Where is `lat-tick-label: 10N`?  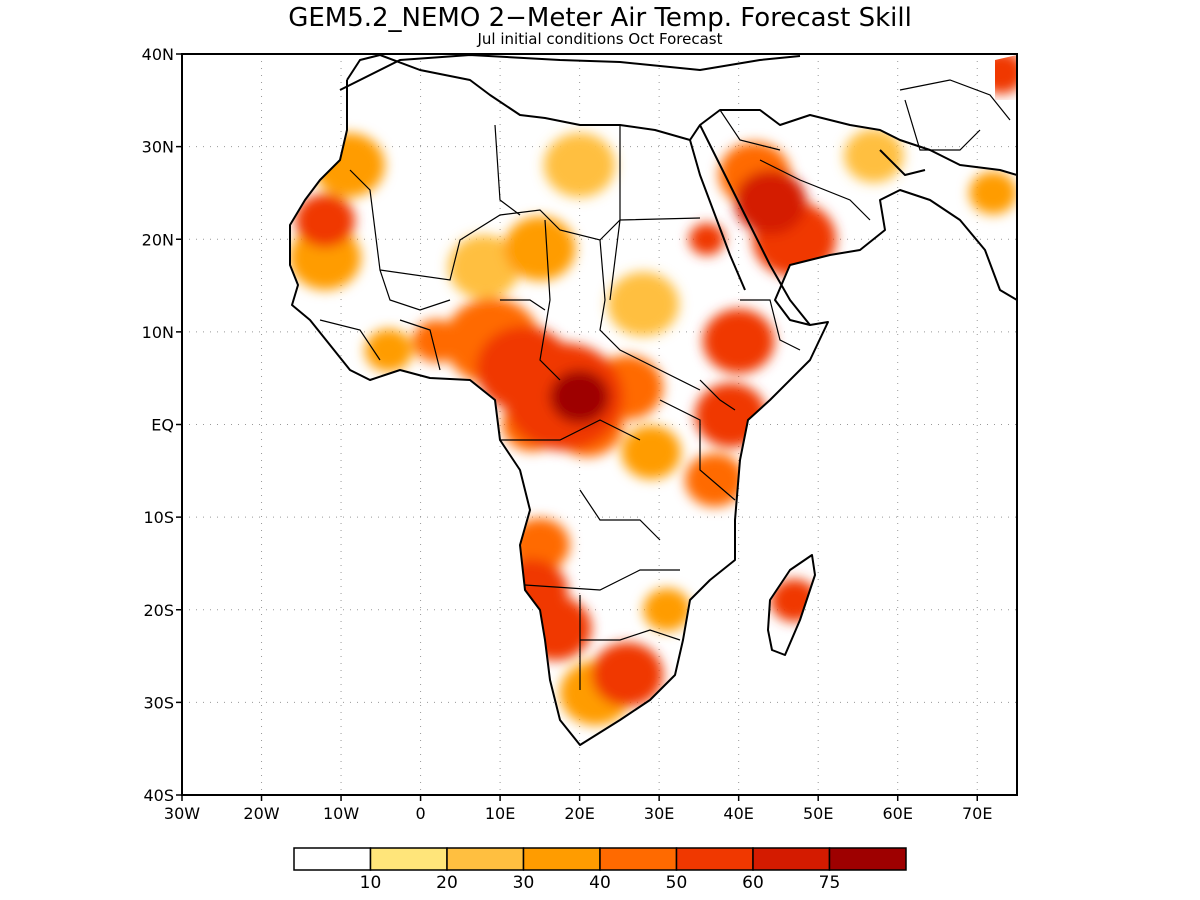 lat-tick-label: 10N is located at coordinates (158, 332).